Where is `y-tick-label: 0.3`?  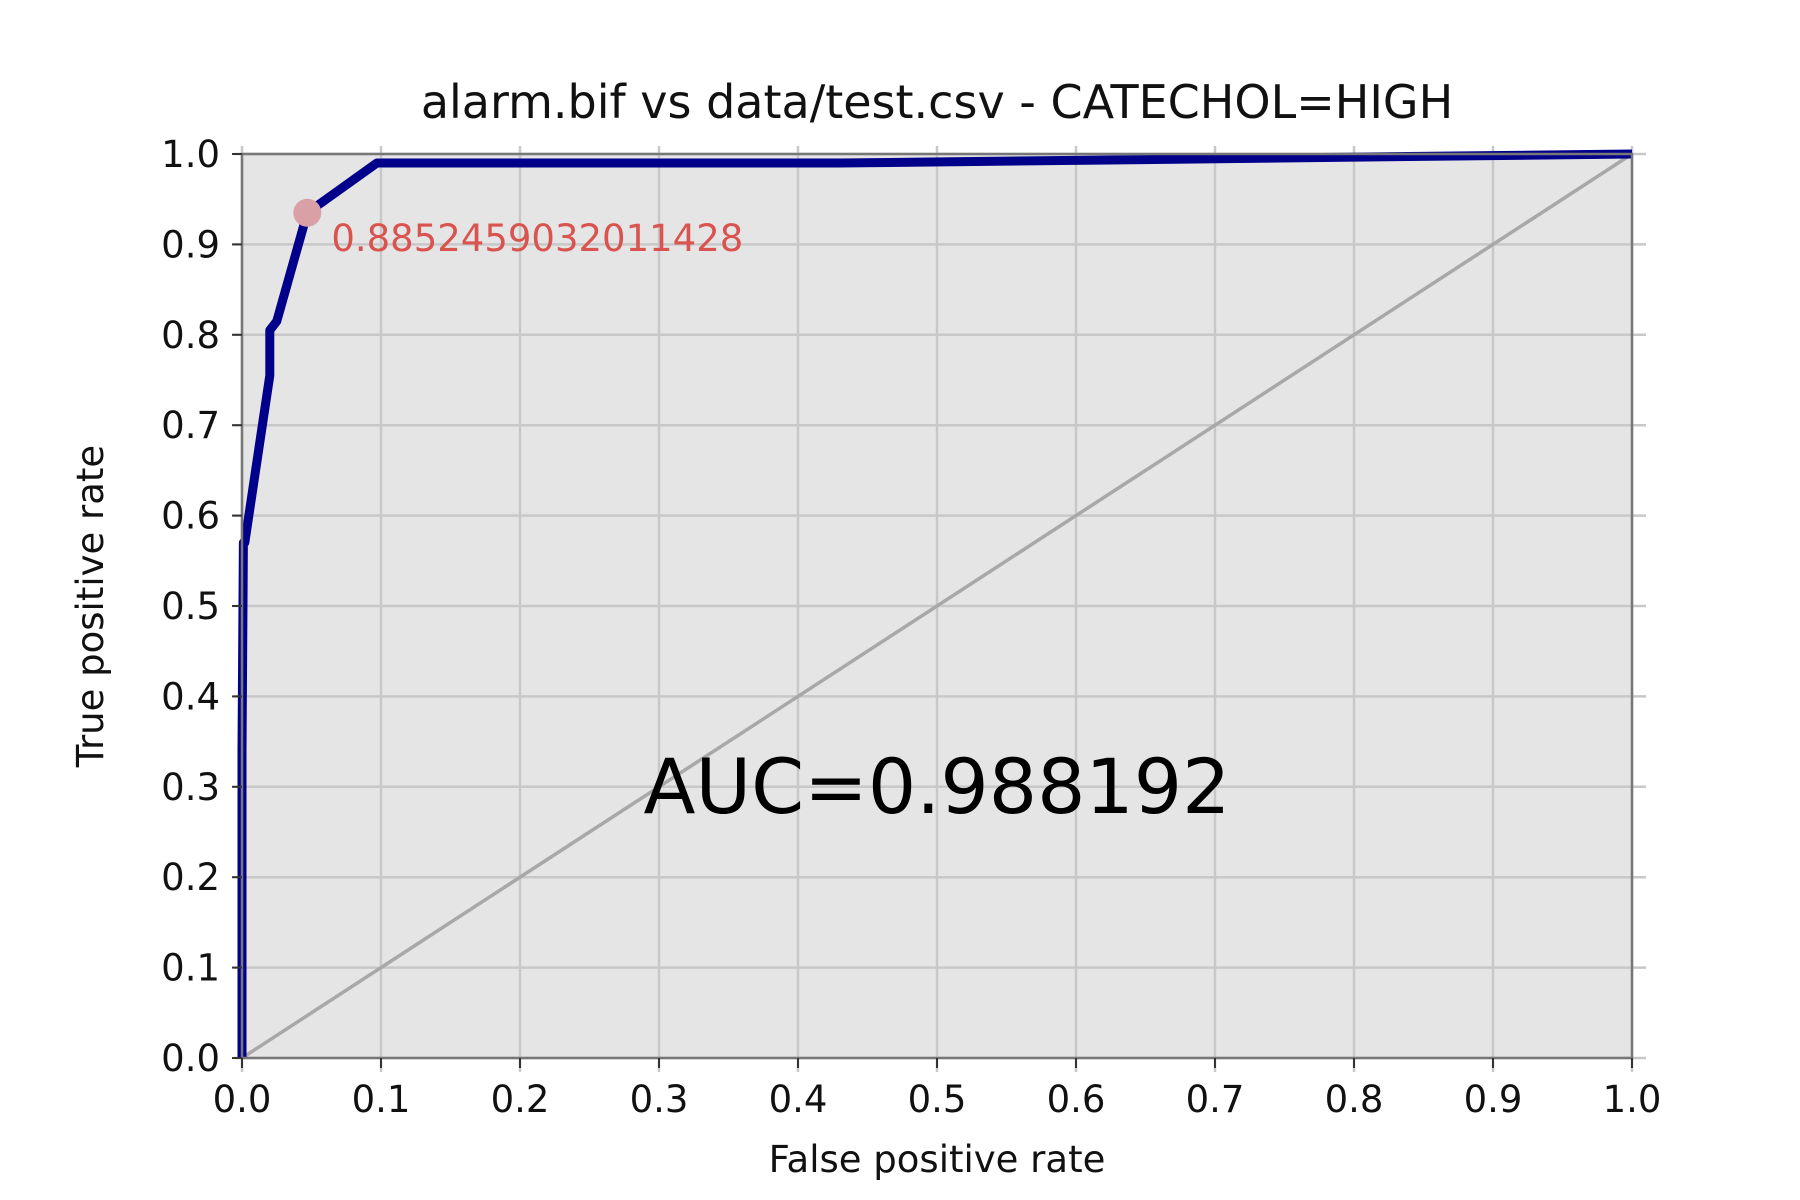
y-tick-label: 0.3 is located at coordinates (190, 787).